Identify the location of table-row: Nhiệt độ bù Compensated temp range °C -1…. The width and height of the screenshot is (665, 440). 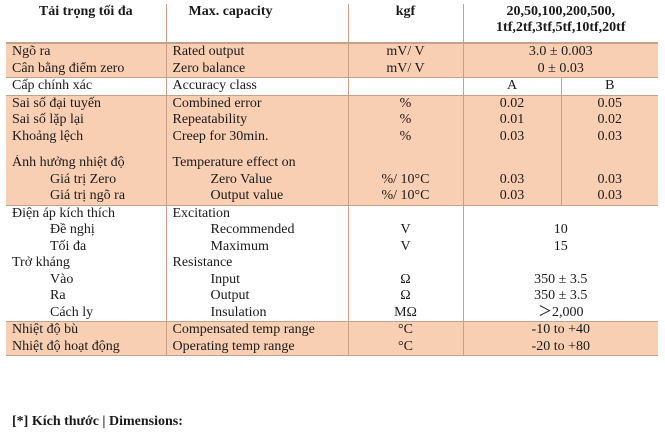
(332, 330).